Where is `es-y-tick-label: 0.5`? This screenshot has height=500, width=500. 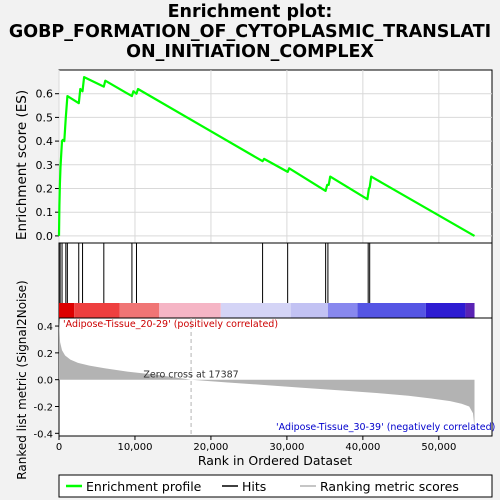 es-y-tick-label: 0.5 is located at coordinates (45, 117).